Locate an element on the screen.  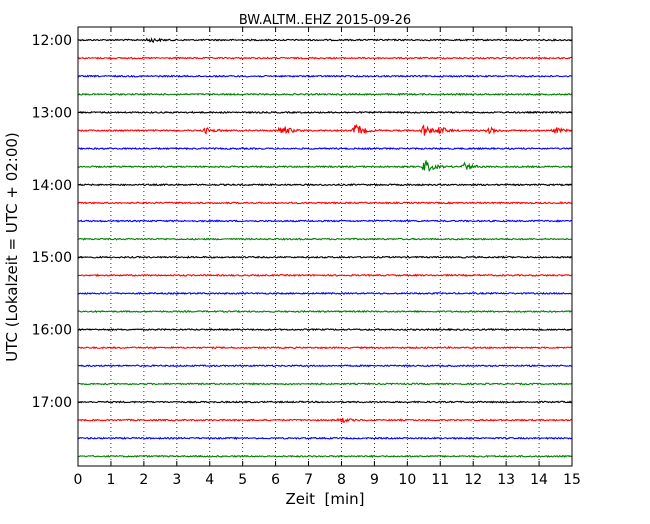
x-tick-label: 5 is located at coordinates (242, 480).